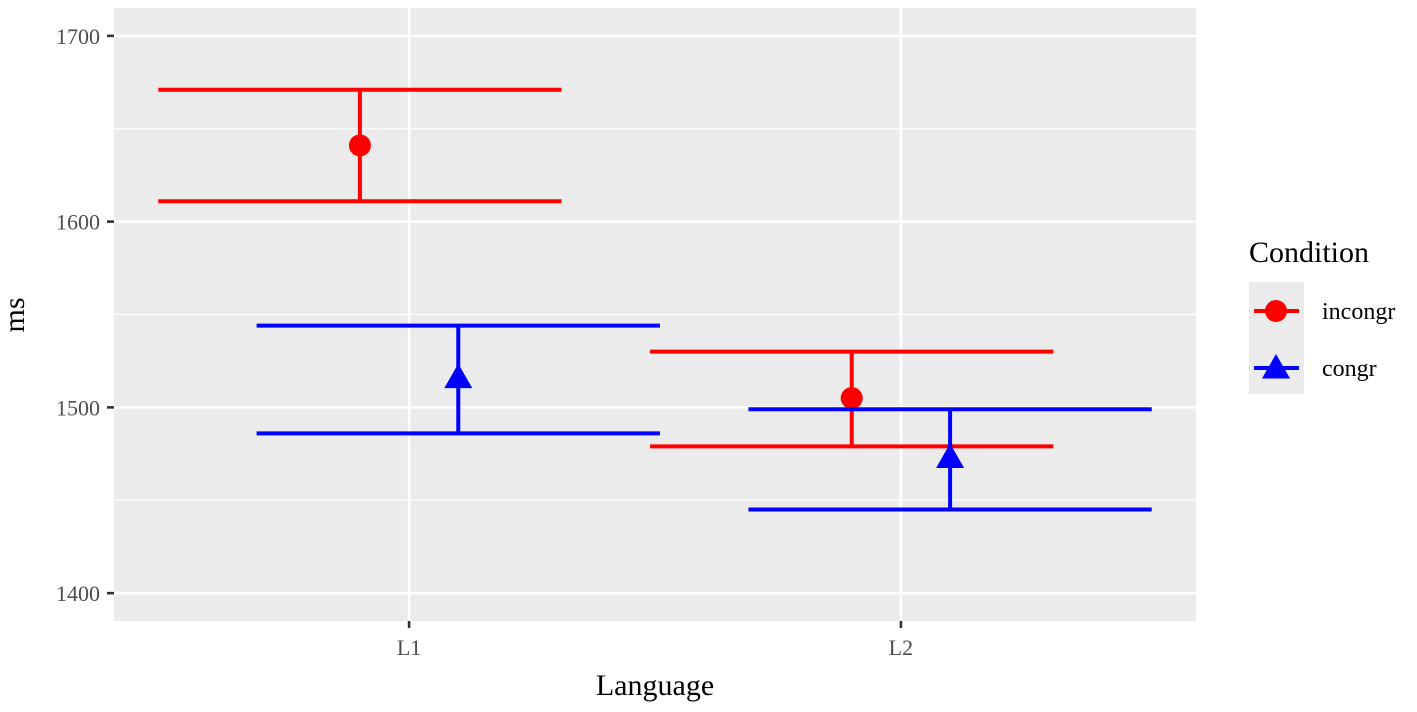  What do you see at coordinates (1309, 252) in the screenshot?
I see `legend-title: Condition` at bounding box center [1309, 252].